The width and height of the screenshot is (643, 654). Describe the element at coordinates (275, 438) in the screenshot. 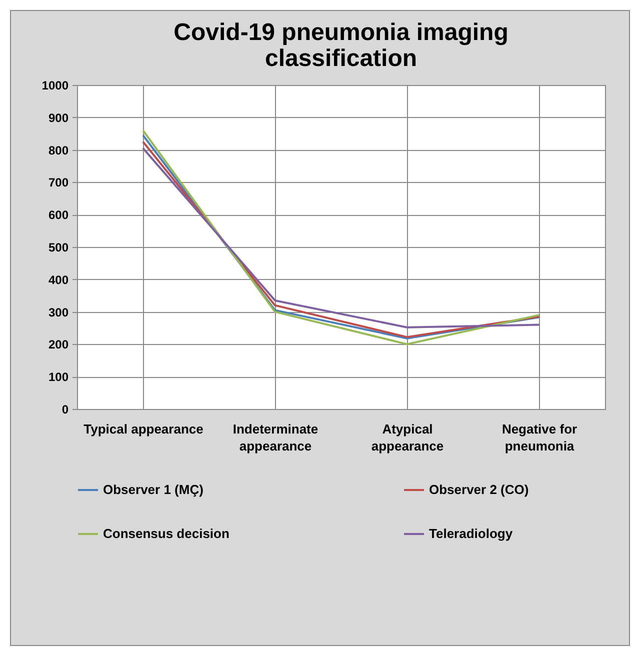

I see `x-tick-label: Indeterminate appearance` at that location.